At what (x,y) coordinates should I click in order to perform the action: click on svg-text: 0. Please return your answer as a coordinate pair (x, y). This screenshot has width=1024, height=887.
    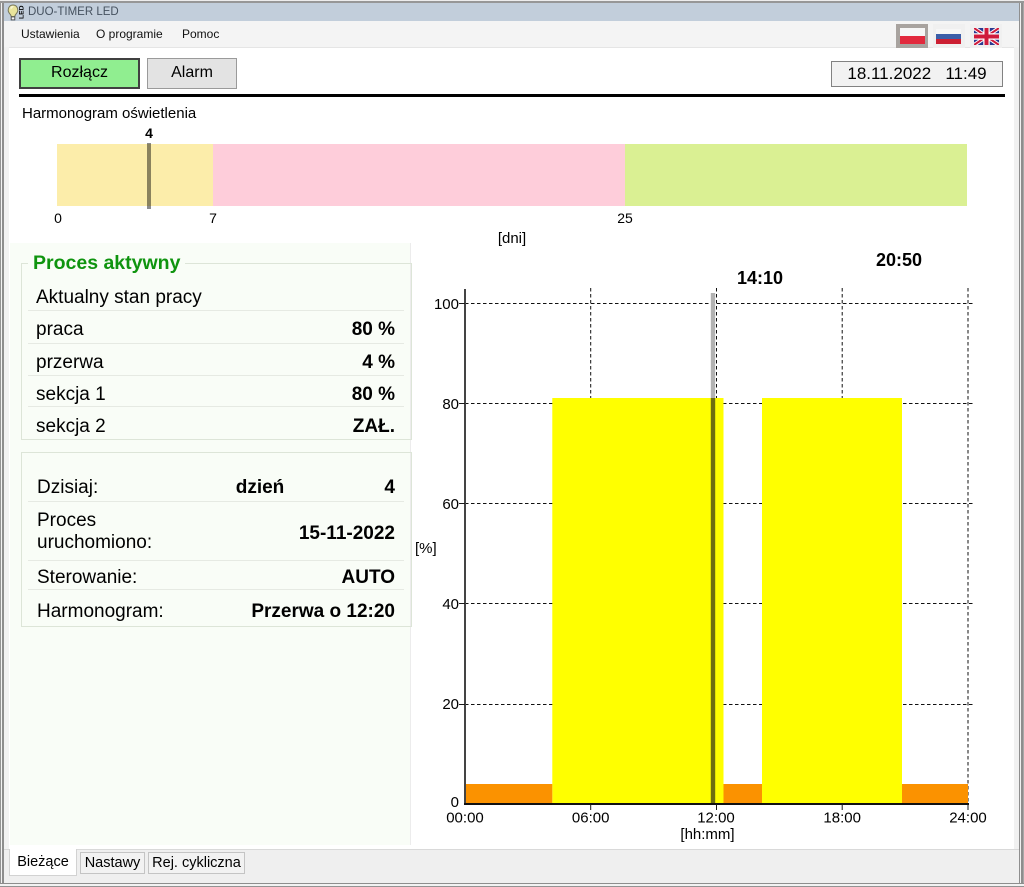
    Looking at the image, I should click on (455, 802).